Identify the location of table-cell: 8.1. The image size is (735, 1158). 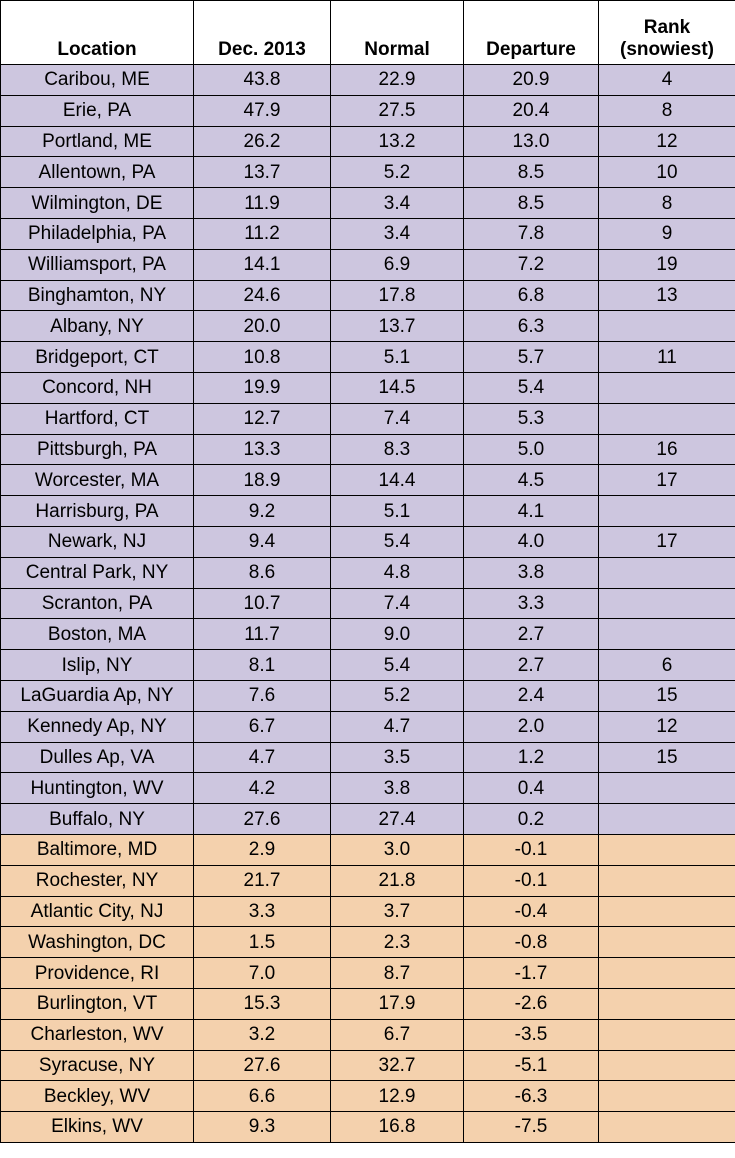
(262, 665).